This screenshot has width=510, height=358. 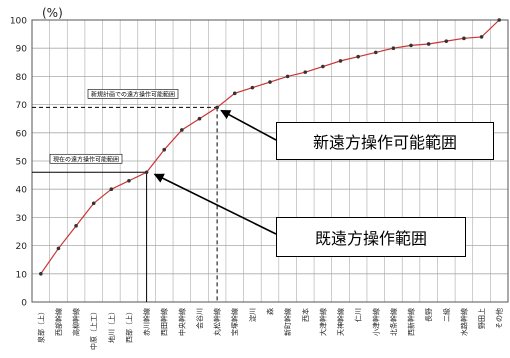 What do you see at coordinates (215, 204) in the screenshot?
I see `arrow-existing-range` at bounding box center [215, 204].